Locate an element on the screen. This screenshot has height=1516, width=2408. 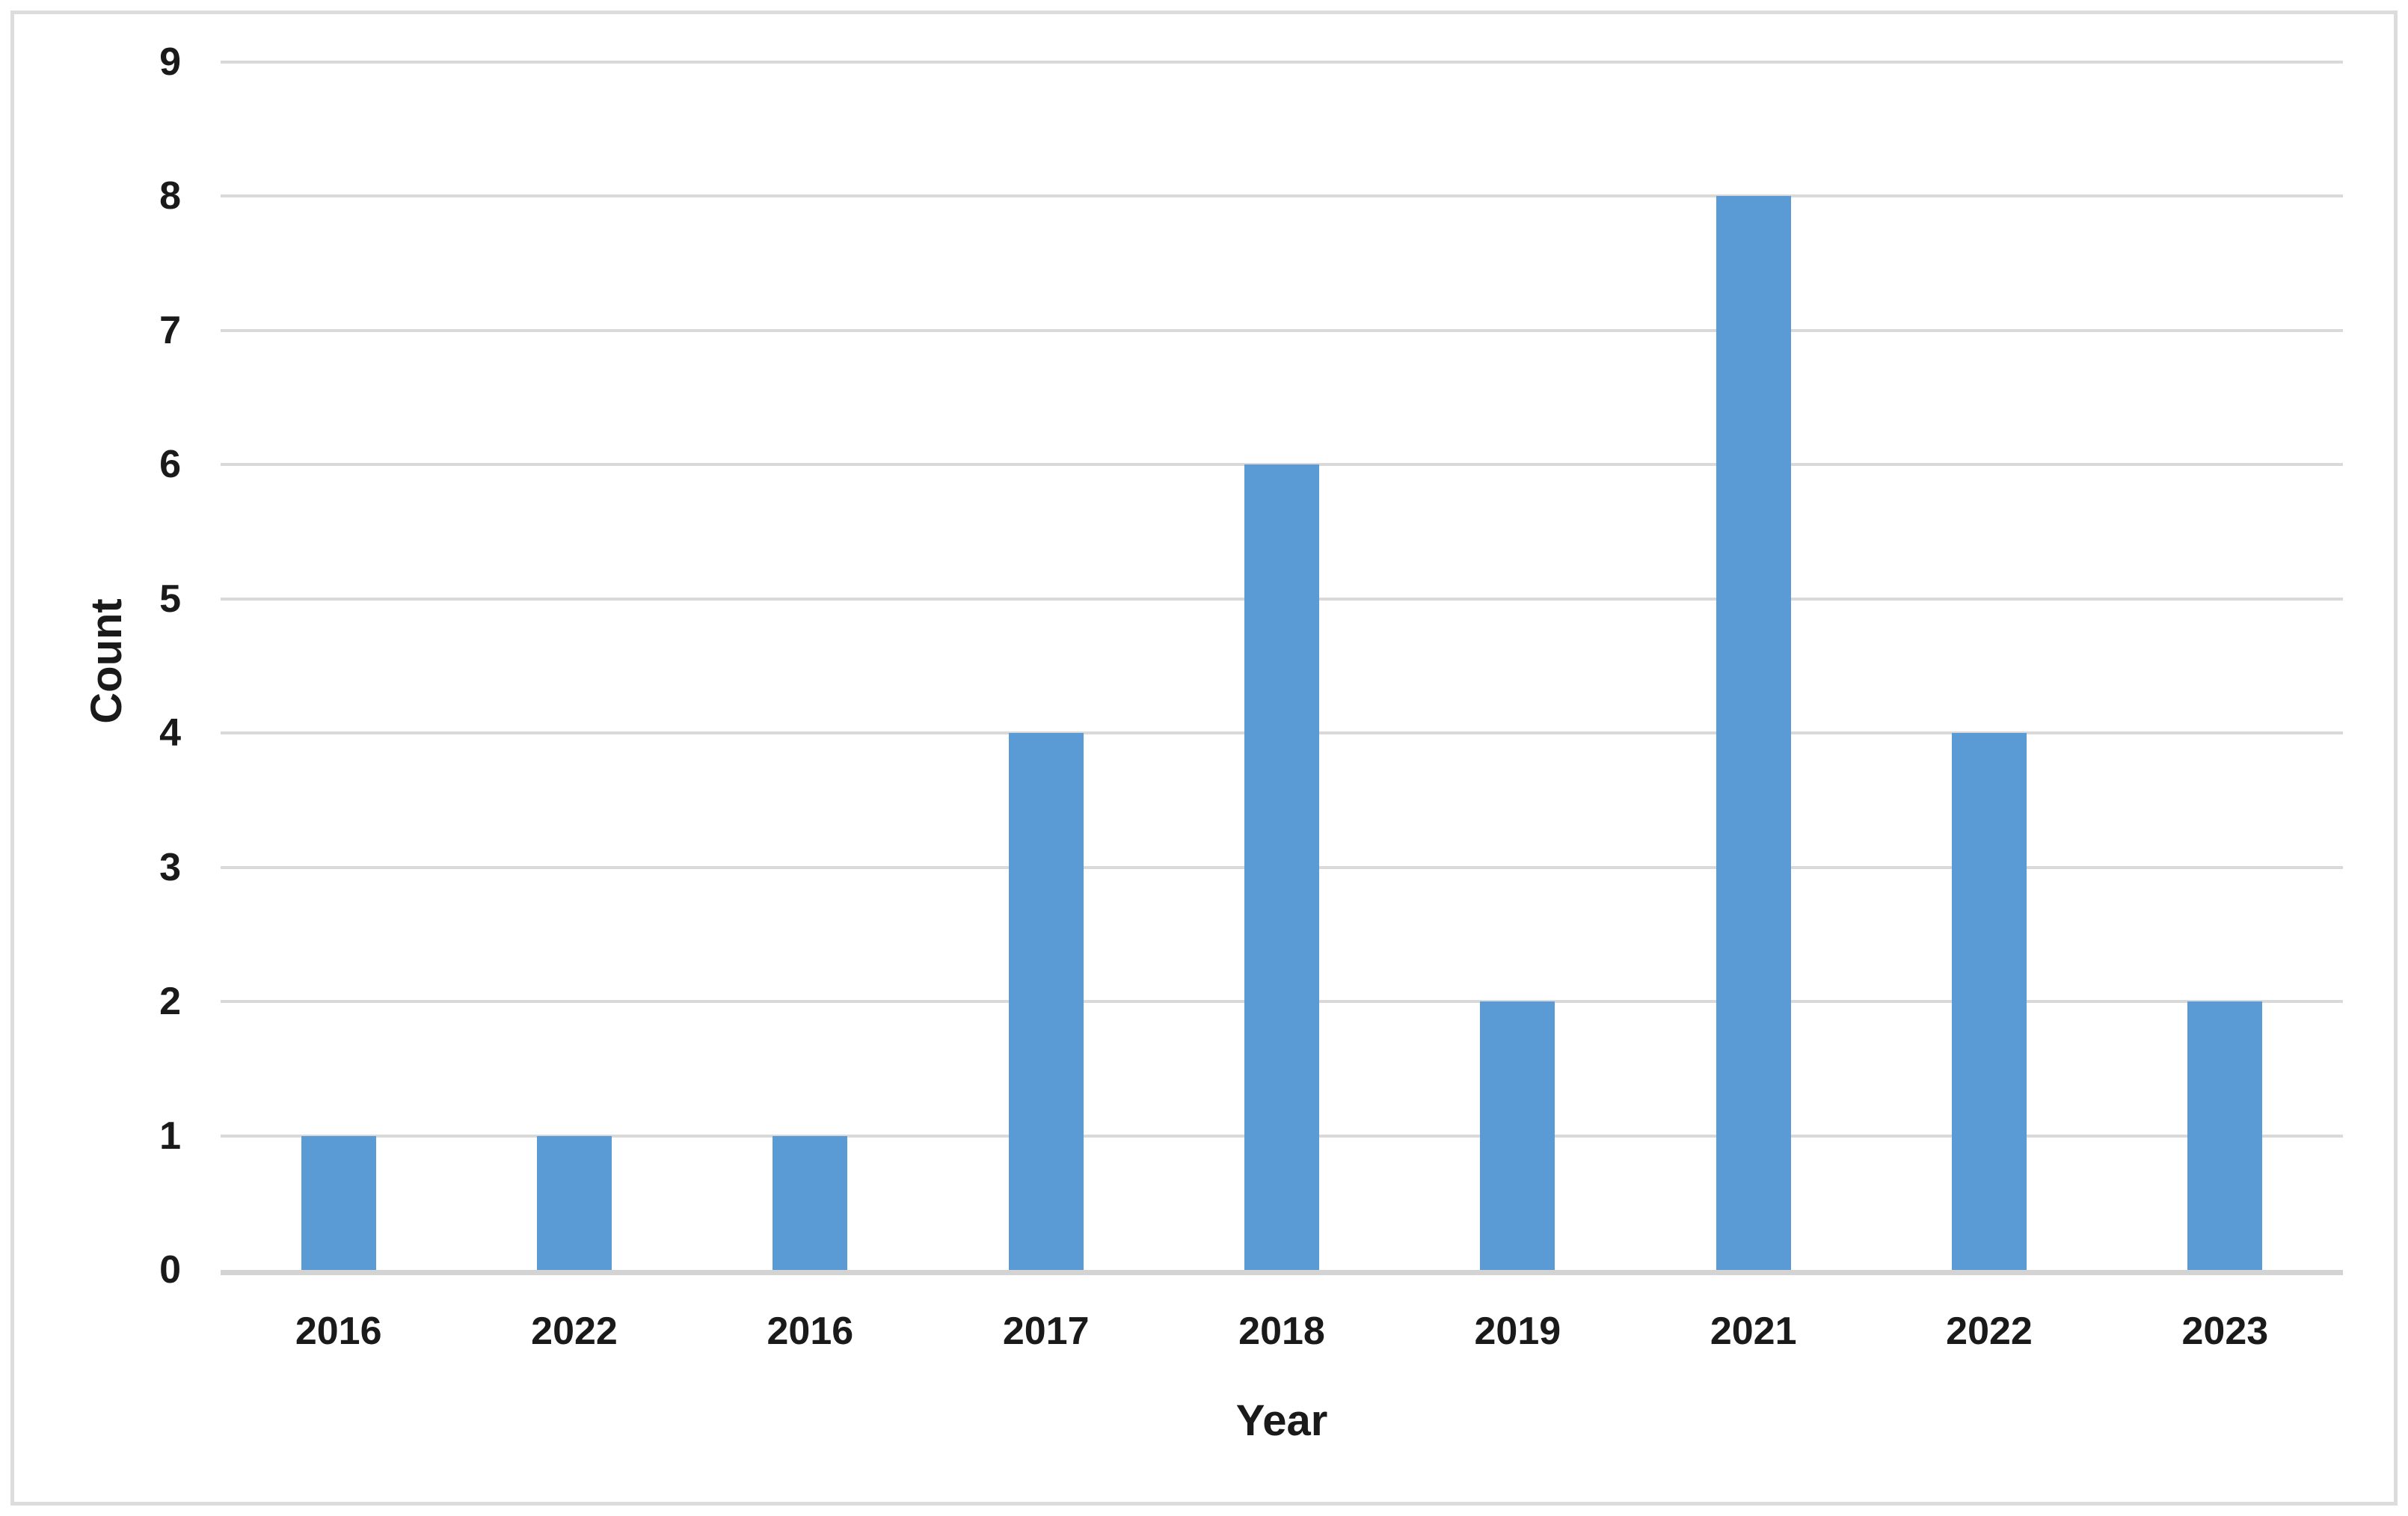
y-tick-label-7: 7 is located at coordinates (170, 330).